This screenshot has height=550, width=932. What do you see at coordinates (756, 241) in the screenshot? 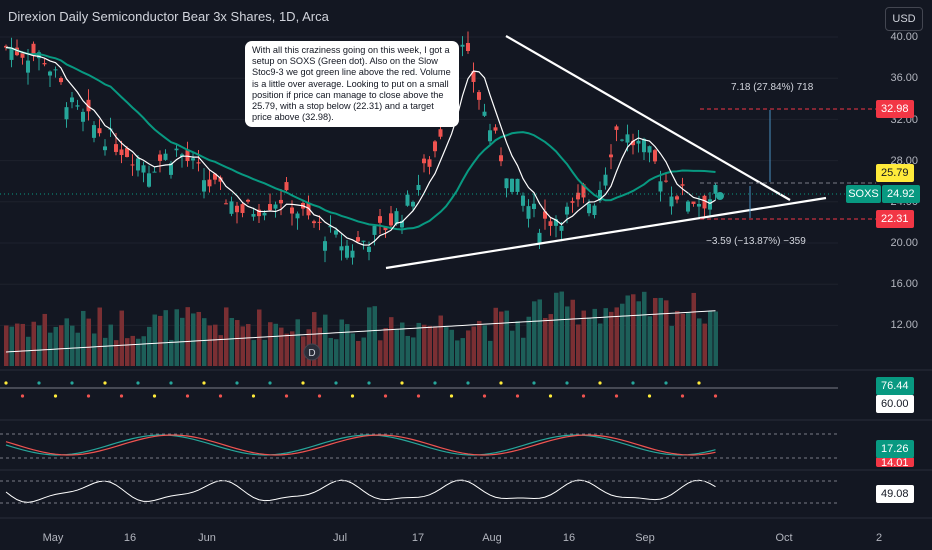
I see `measure-down-label: −3.59 (−13.87%) −359` at bounding box center [756, 241].